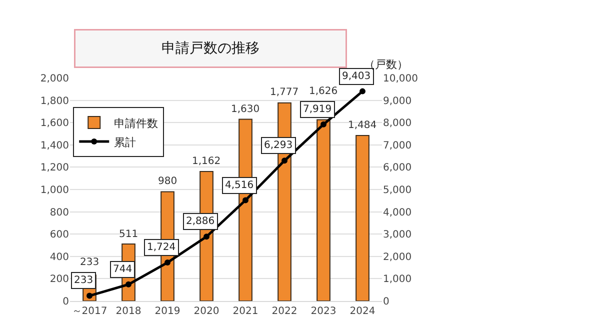 Image resolution: width=600 pixels, height=332 pixels. I want to click on y2-tick-label: 0, so click(386, 302).